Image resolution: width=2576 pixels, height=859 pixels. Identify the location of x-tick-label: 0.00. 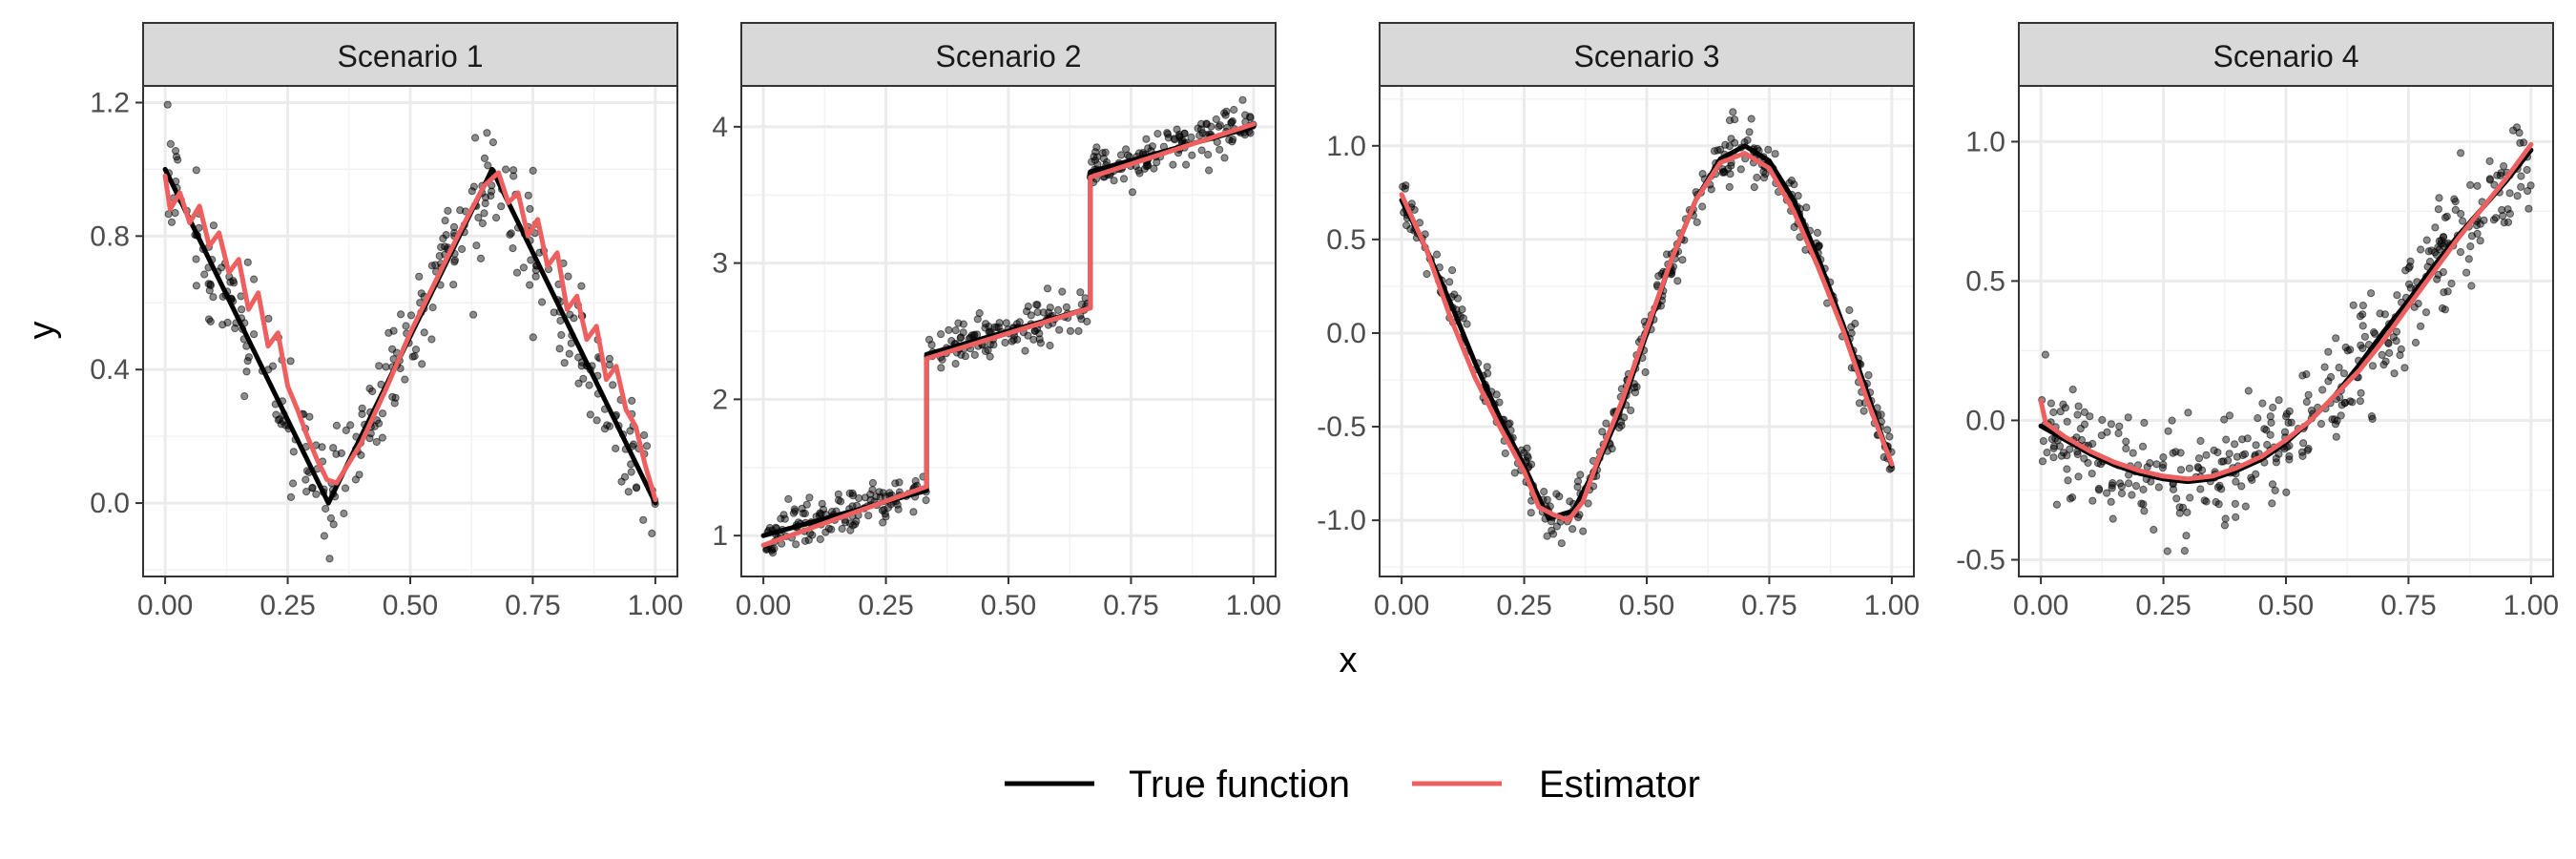
(2040, 605).